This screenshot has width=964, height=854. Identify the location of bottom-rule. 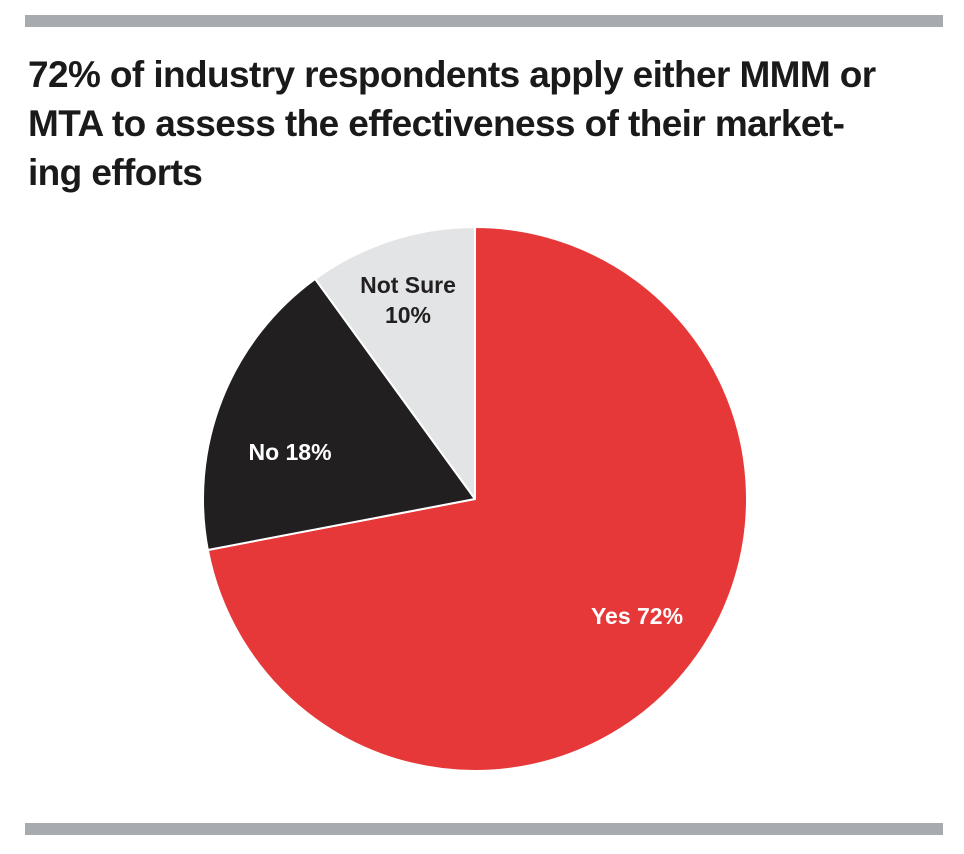
(484, 829).